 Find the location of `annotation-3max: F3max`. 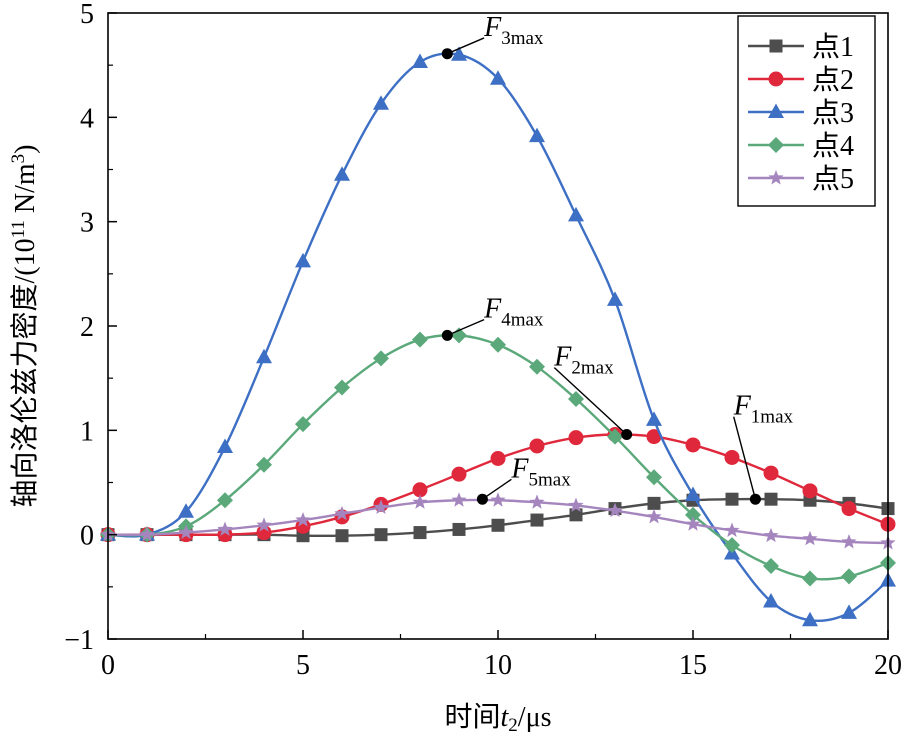

annotation-3max: F3max is located at coordinates (492, 36).